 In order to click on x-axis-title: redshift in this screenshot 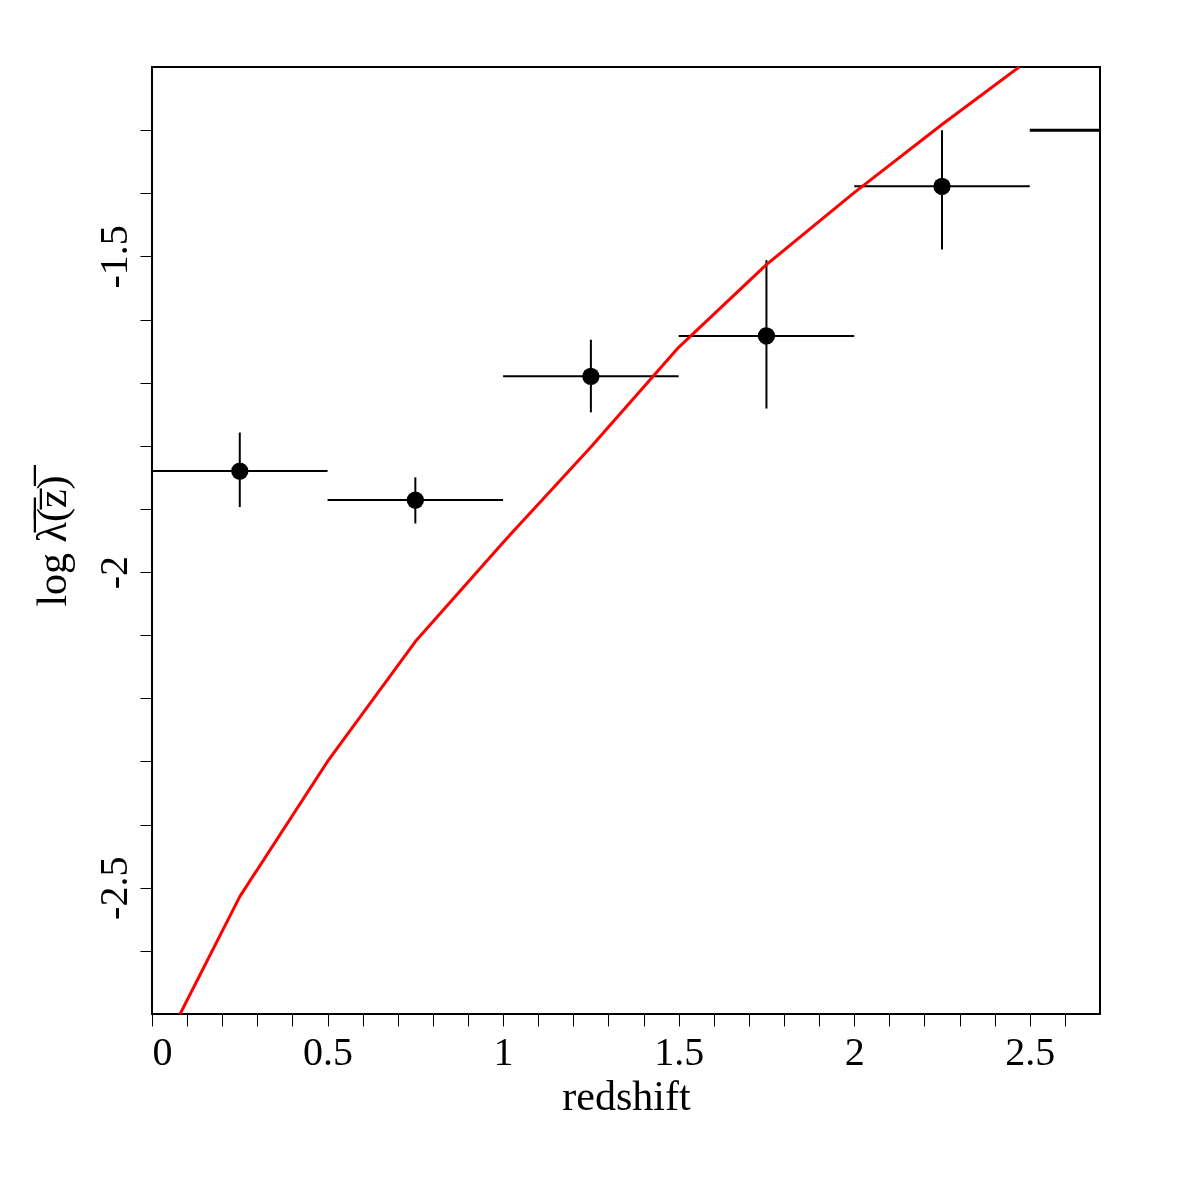, I will do `click(626, 1095)`.